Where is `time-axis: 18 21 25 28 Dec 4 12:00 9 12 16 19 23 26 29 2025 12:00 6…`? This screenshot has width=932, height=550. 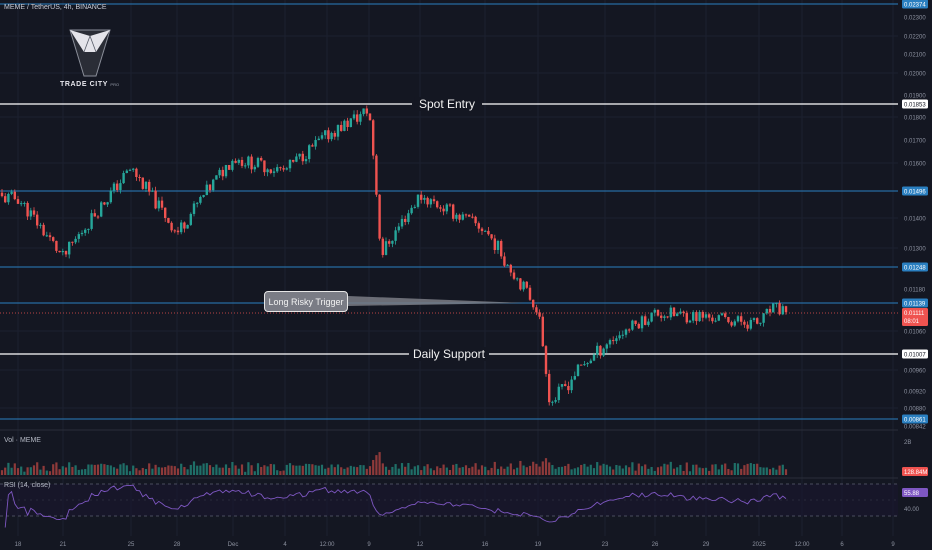 time-axis: 18 21 25 28 Dec 4 12:00 9 12 16 19 23 26 29 2025 12:00 6… is located at coordinates (466, 543).